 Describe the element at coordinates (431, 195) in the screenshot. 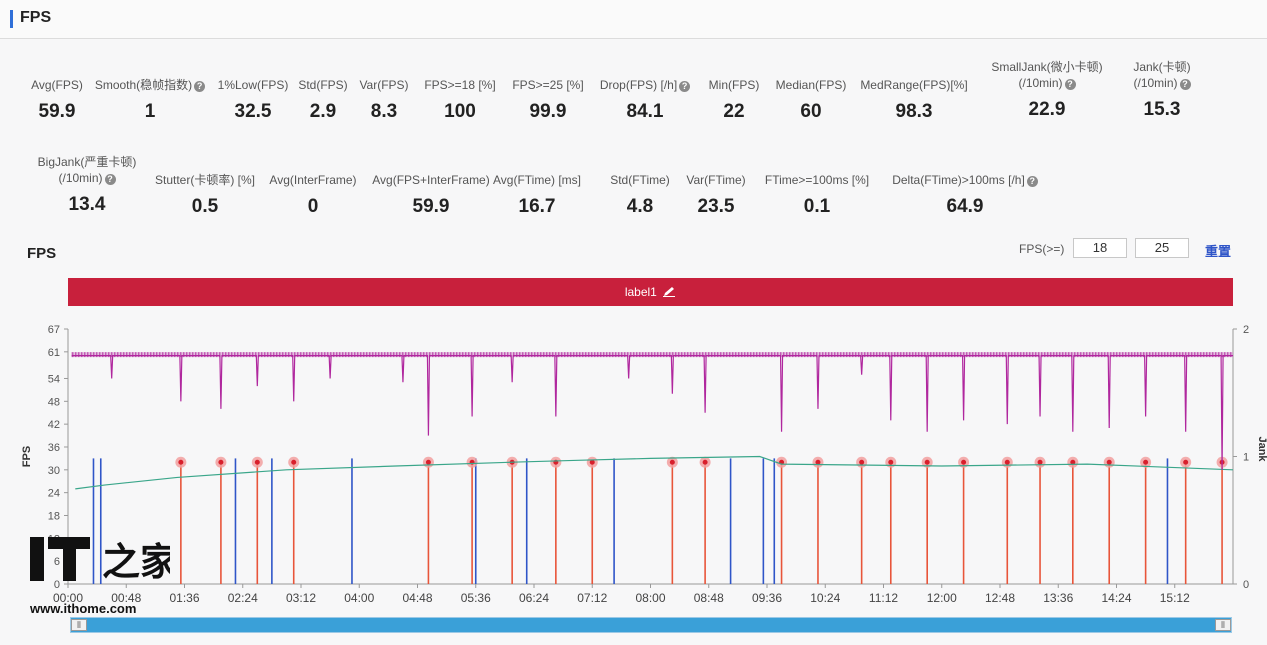

I see `row2-stat-3: Avg(FPS+InterFrame) 59.9` at that location.